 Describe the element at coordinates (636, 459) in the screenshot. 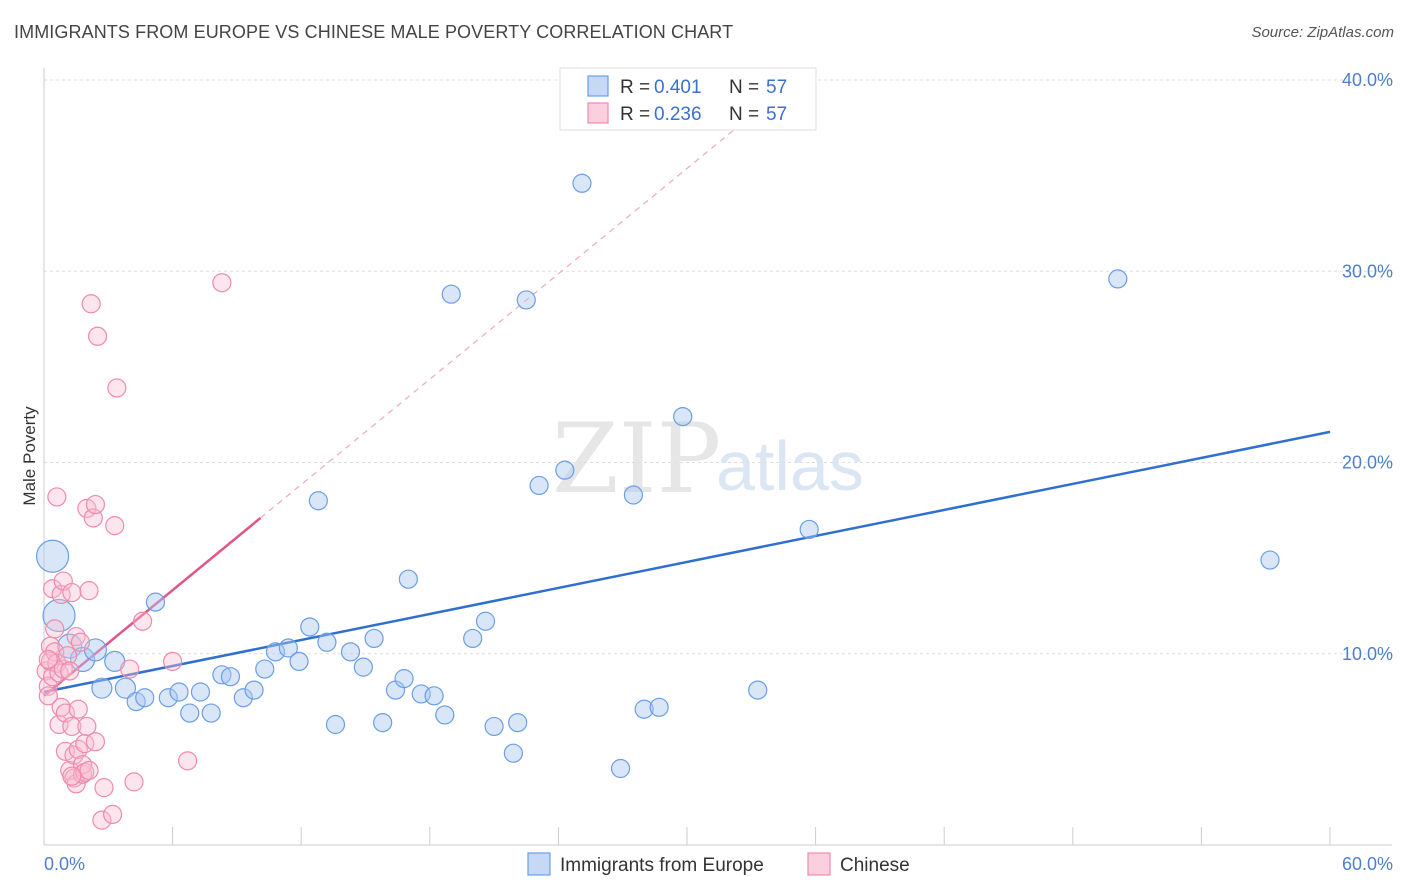

I see `watermark-zip: ZIP` at that location.